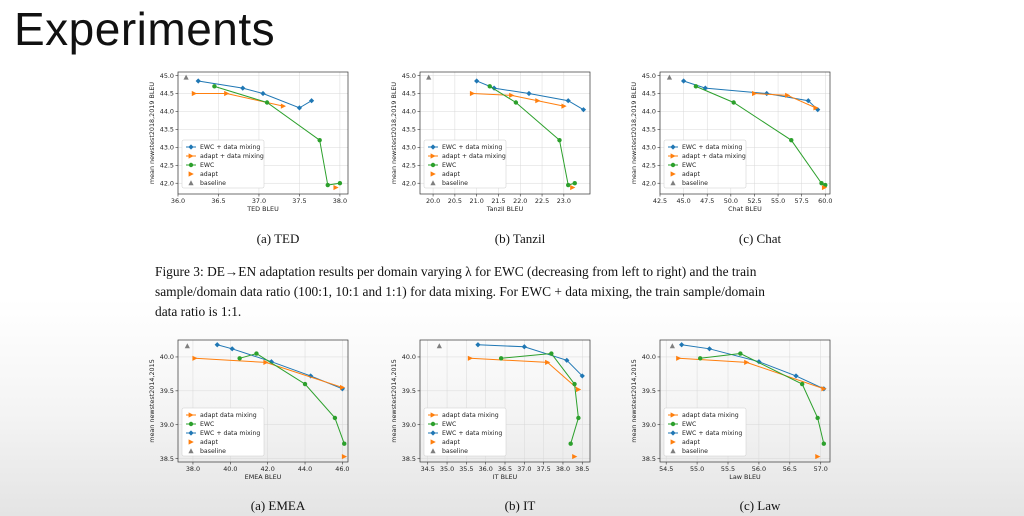  What do you see at coordinates (759, 469) in the screenshot?
I see `x-tick-label: 56.0` at bounding box center [759, 469].